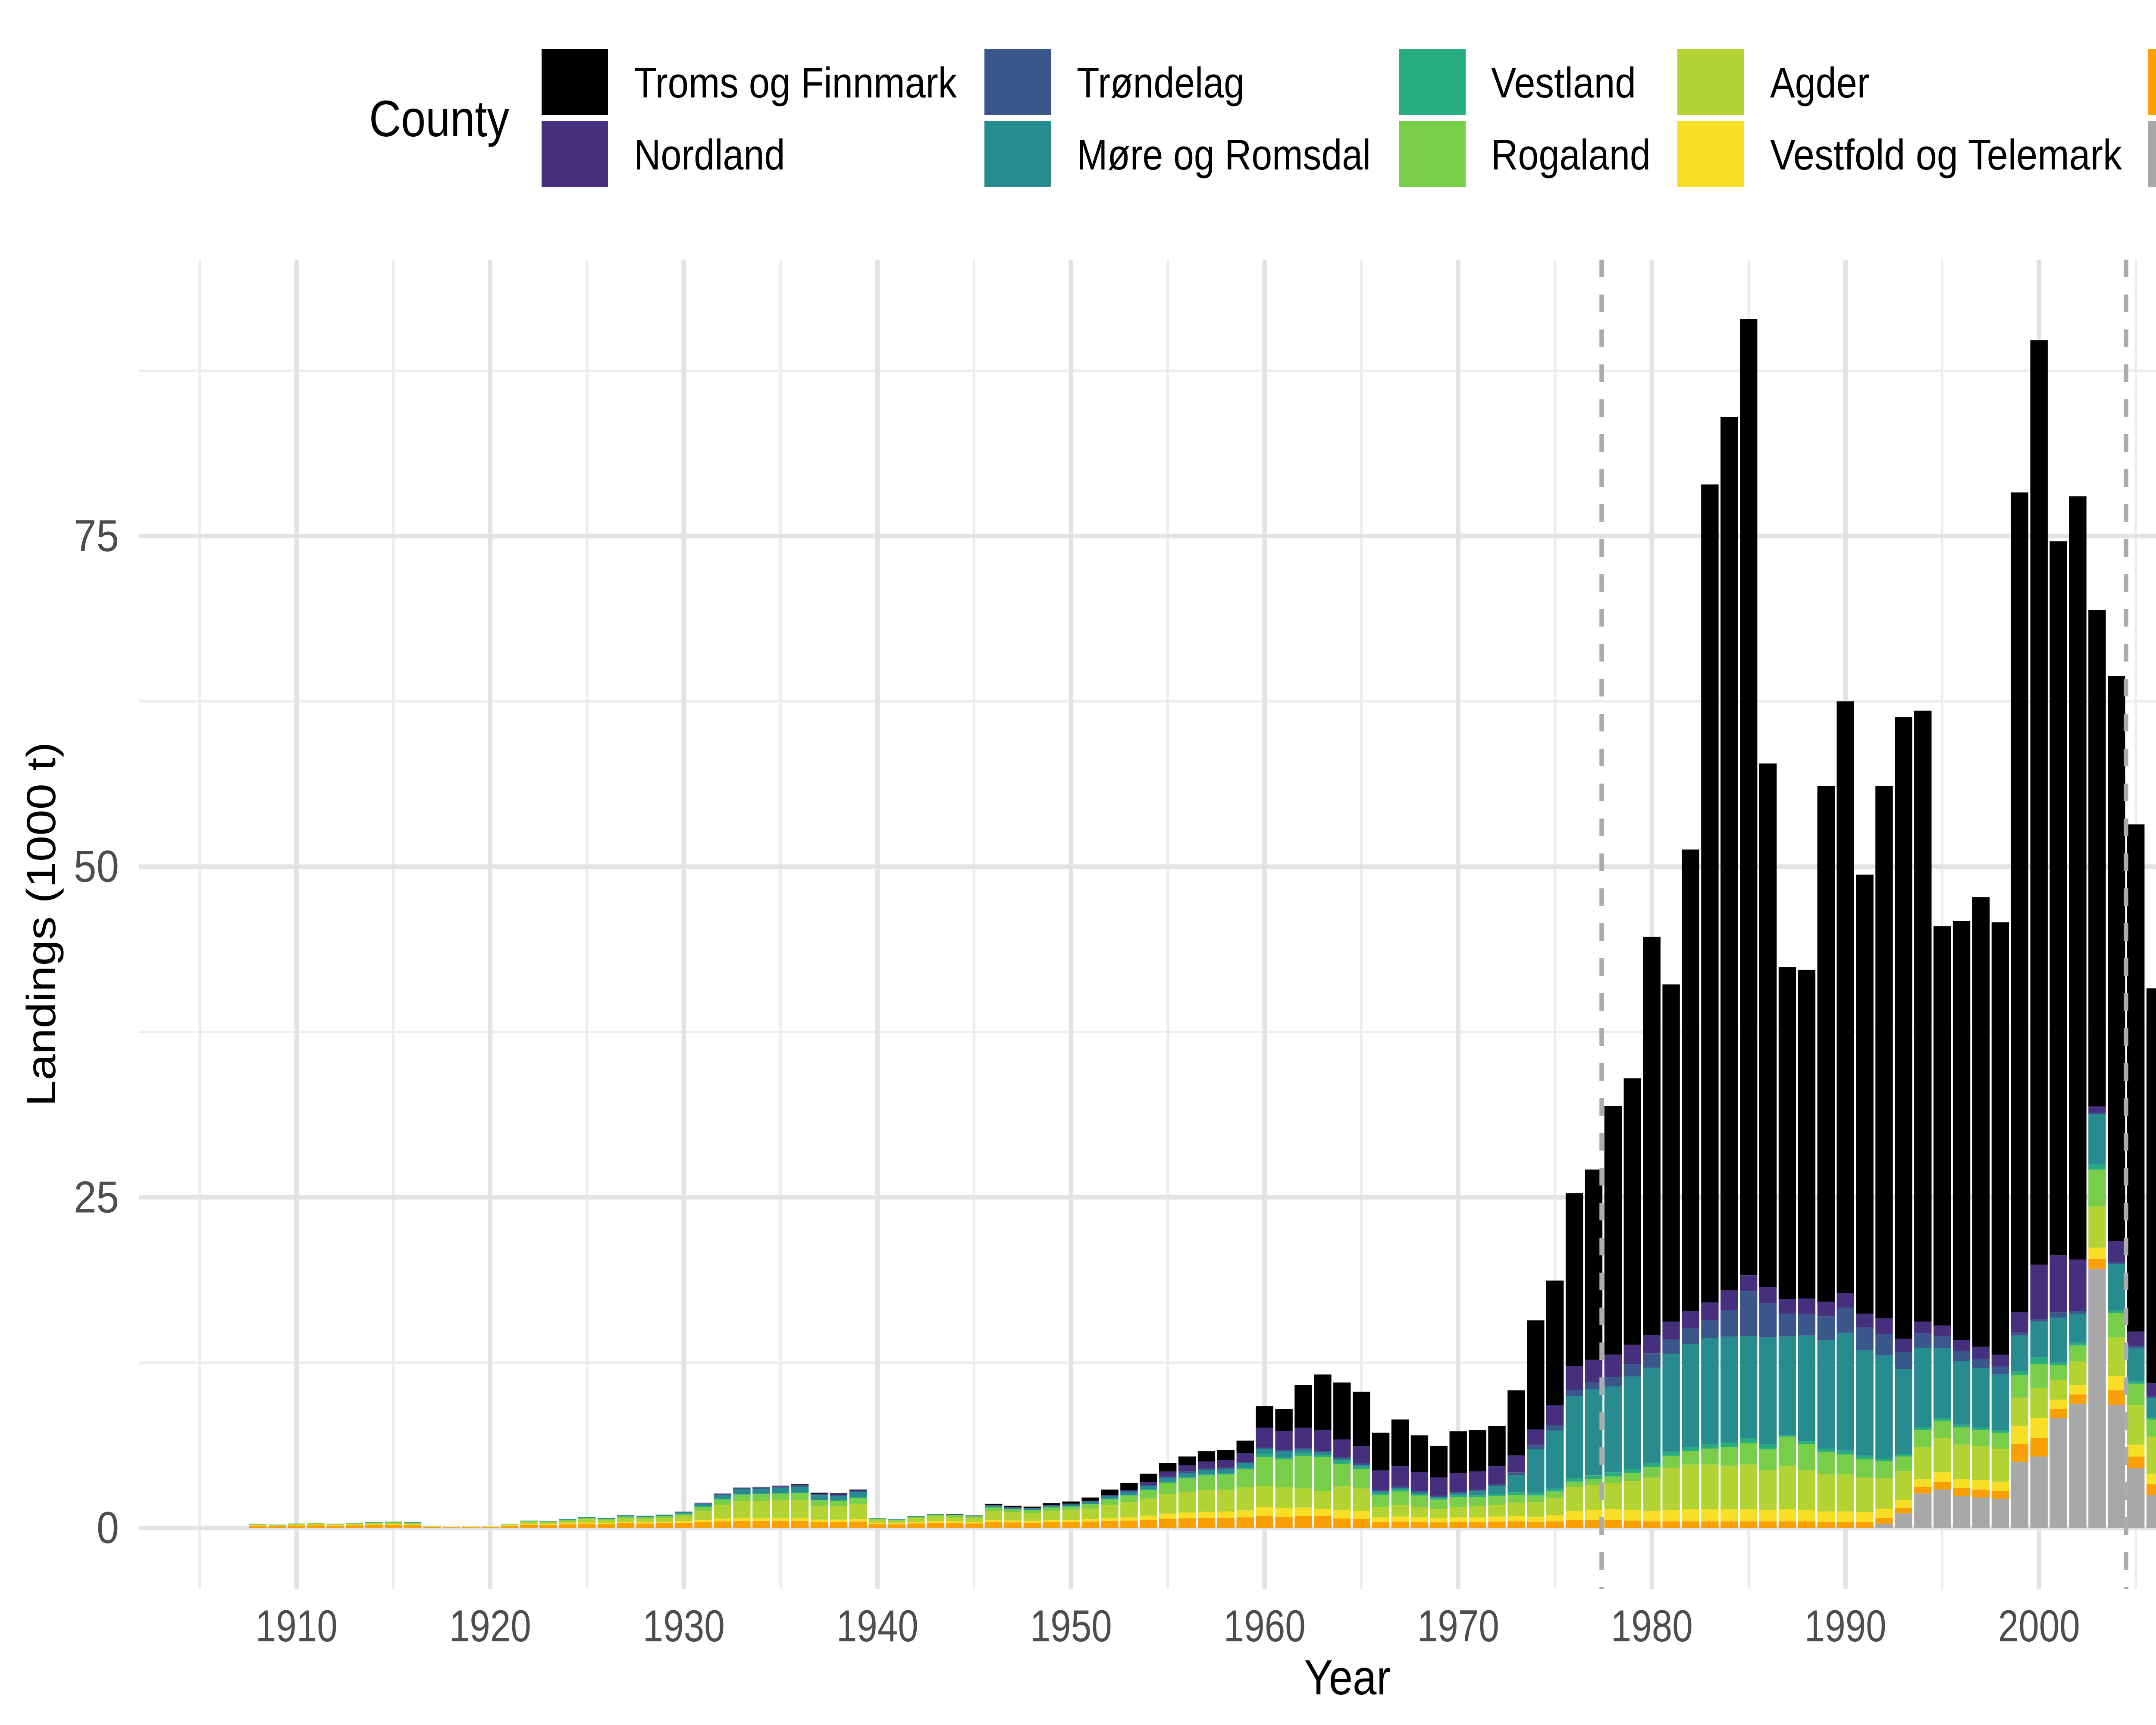 The image size is (2156, 1725). I want to click on svg-text: County, so click(439, 119).